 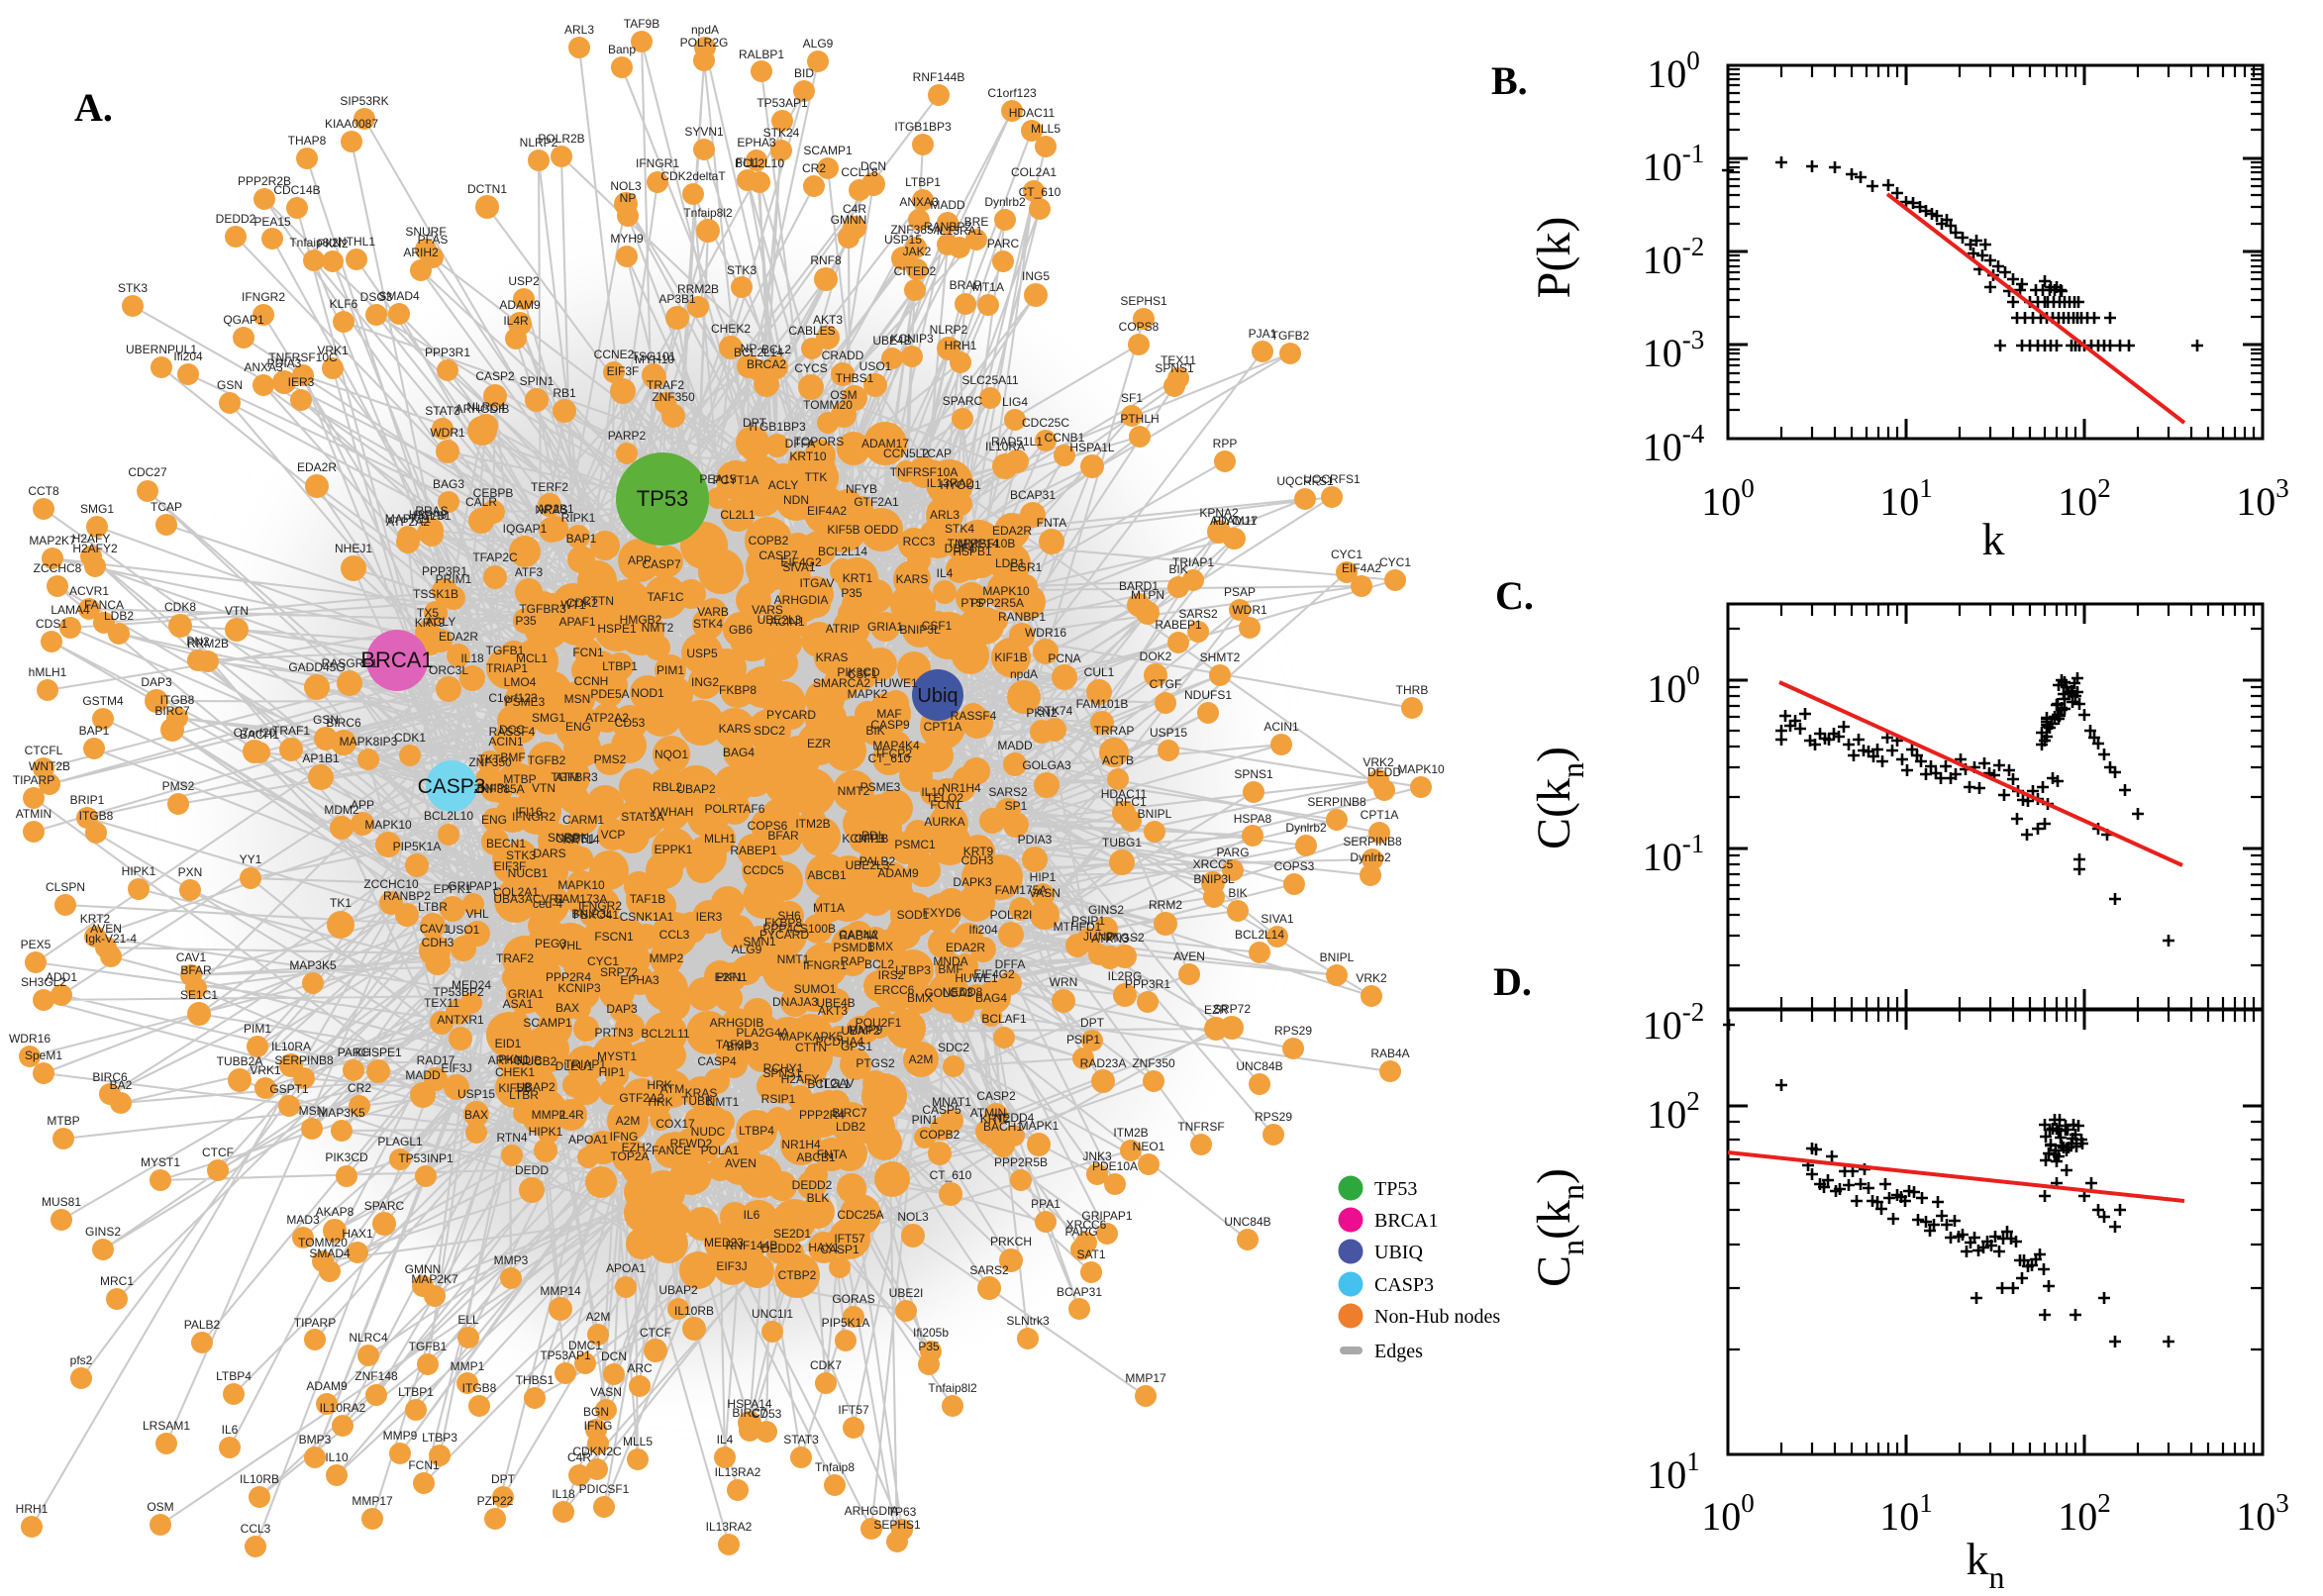 What do you see at coordinates (1046, 423) in the screenshot?
I see `svg-text: CDC25C` at bounding box center [1046, 423].